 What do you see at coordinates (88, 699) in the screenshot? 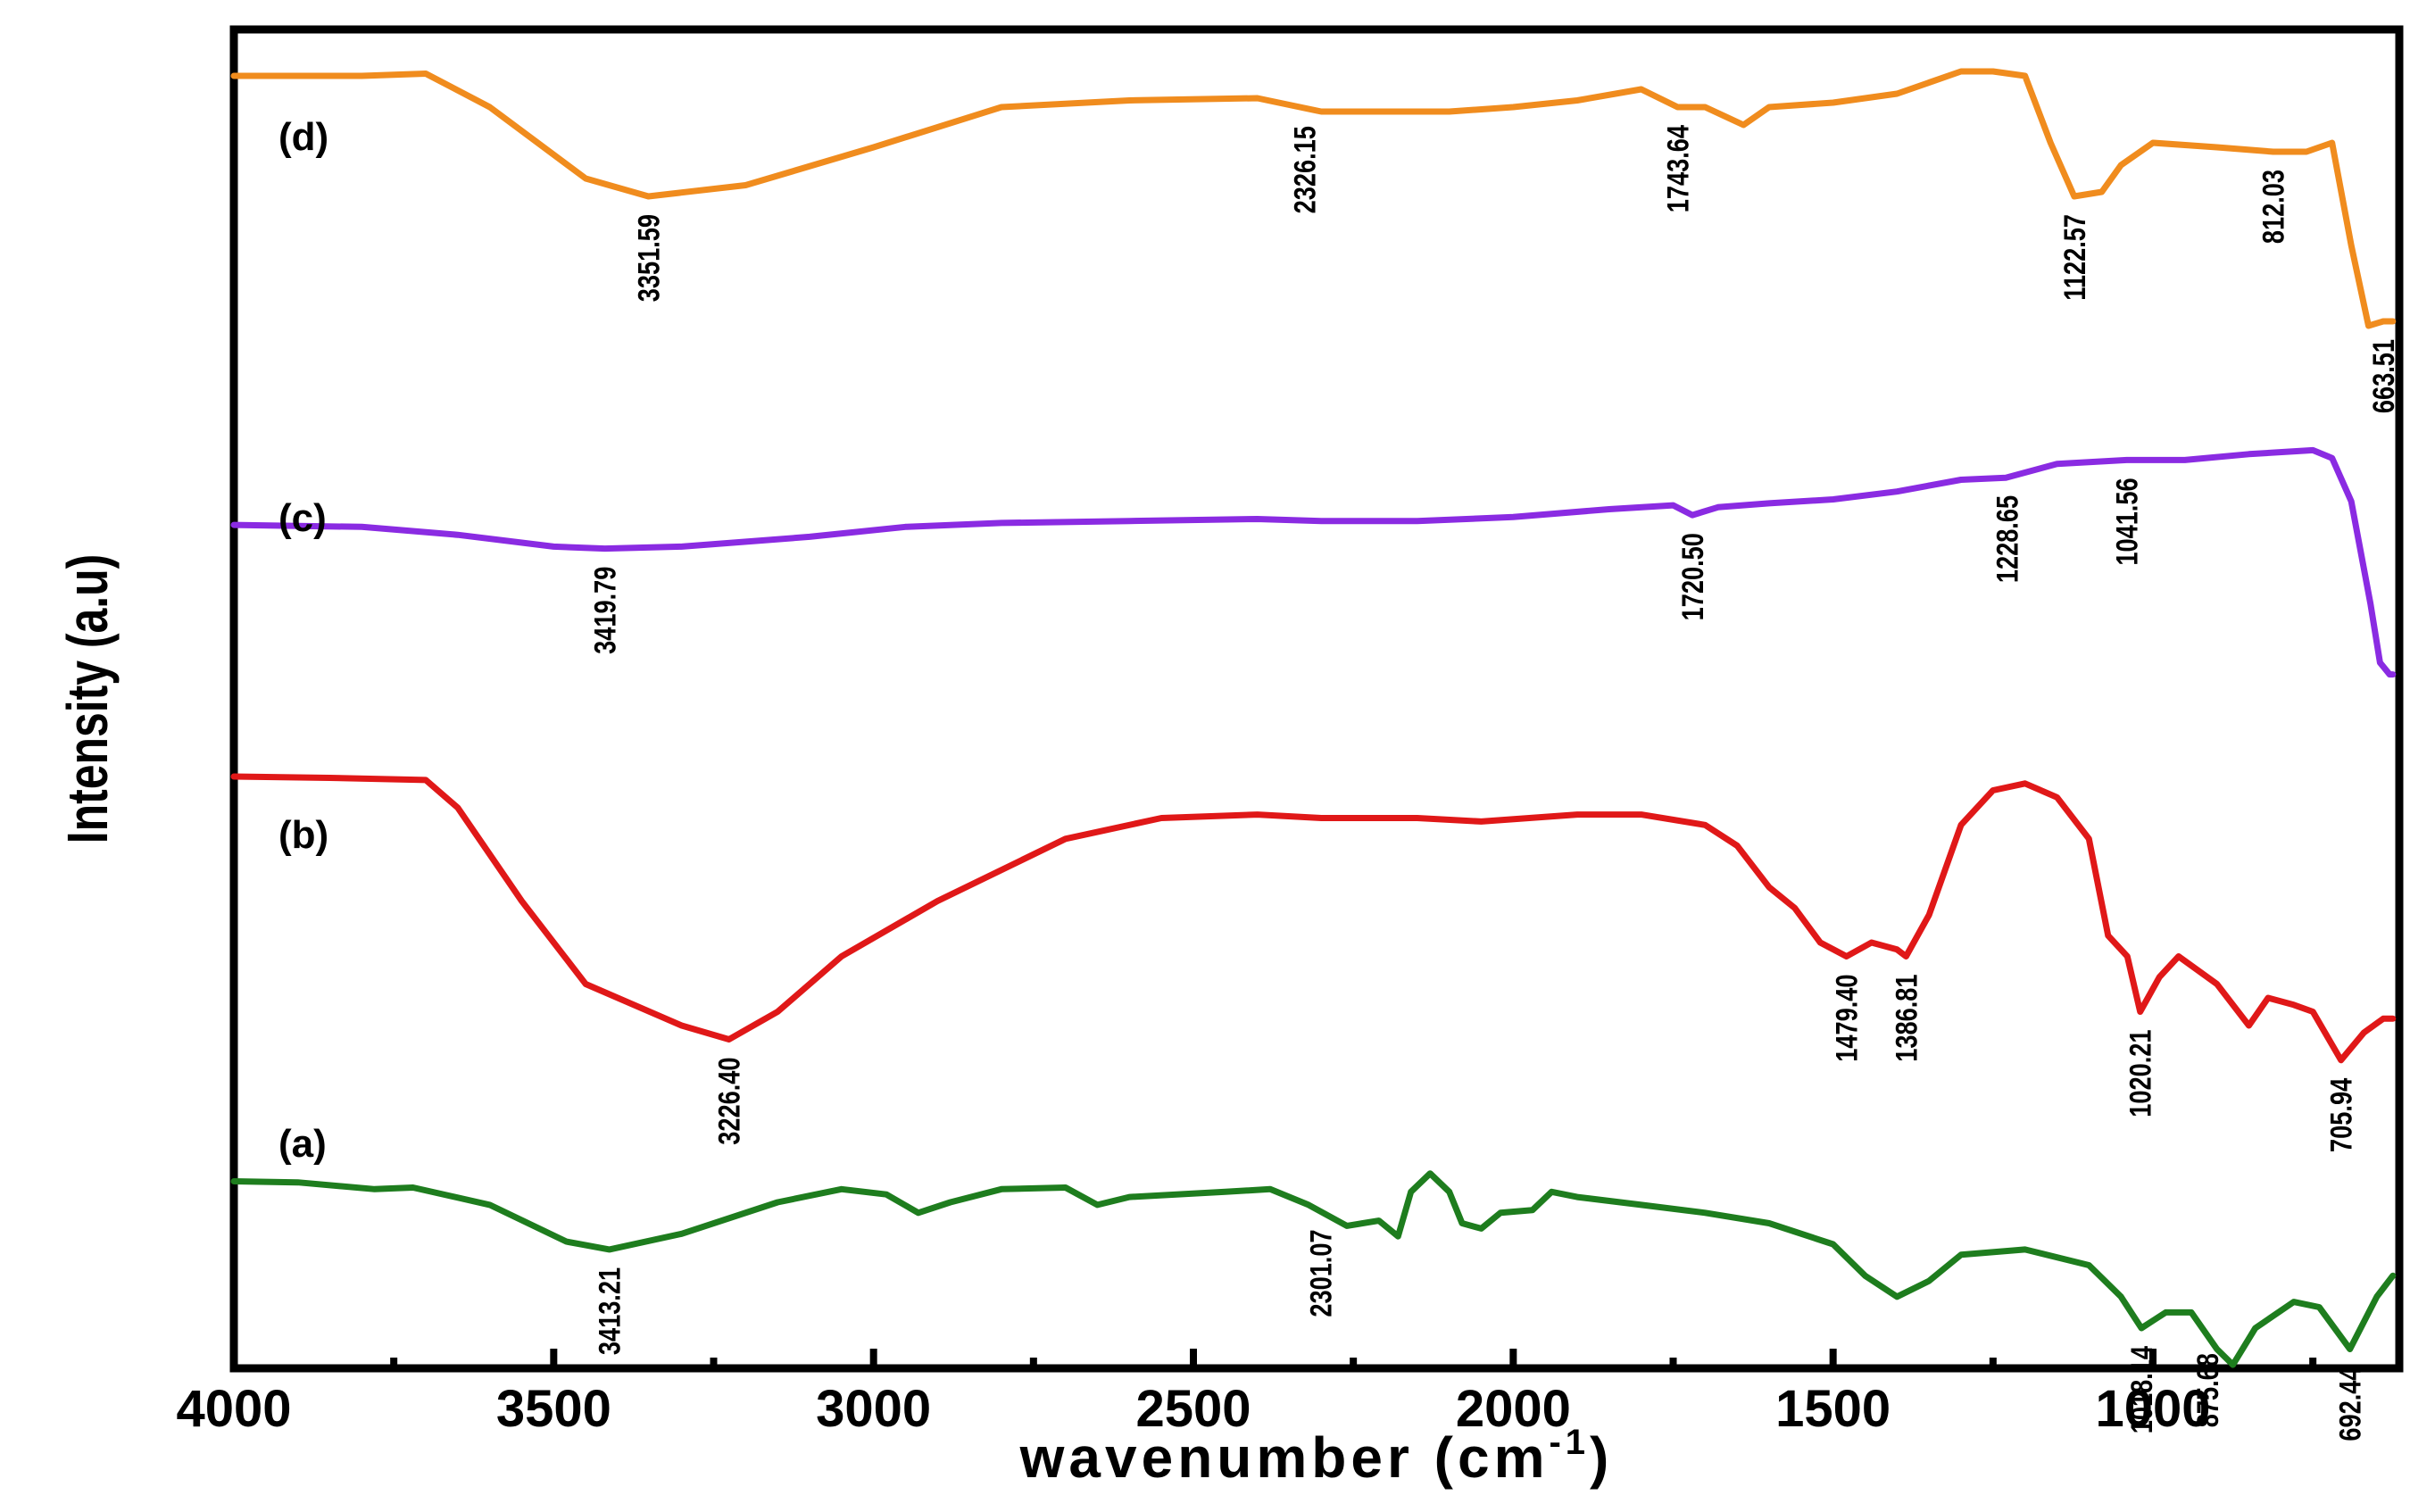
I see `y-axis-title: Intensity (a.u)` at bounding box center [88, 699].